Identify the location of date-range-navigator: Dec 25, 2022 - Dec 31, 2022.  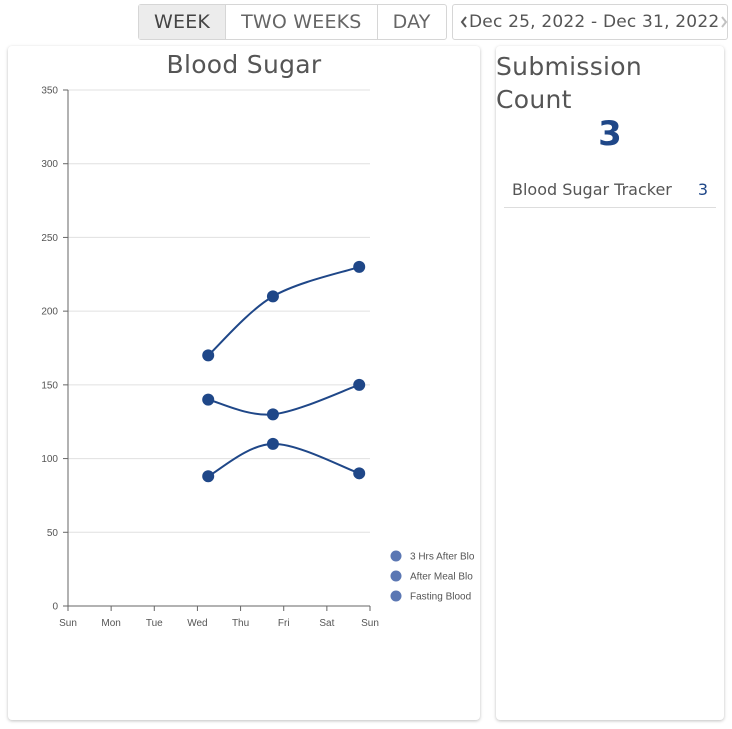
(590, 22).